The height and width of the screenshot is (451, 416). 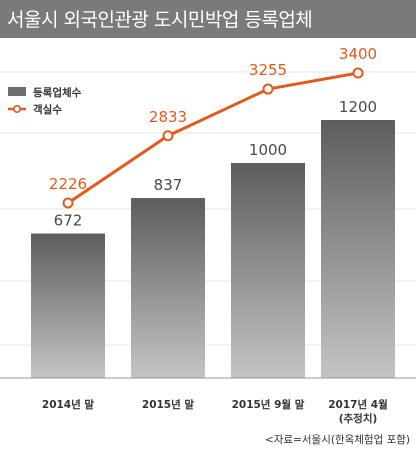 What do you see at coordinates (358, 404) in the screenshot?
I see `x-tick-label: 2017년 4월` at bounding box center [358, 404].